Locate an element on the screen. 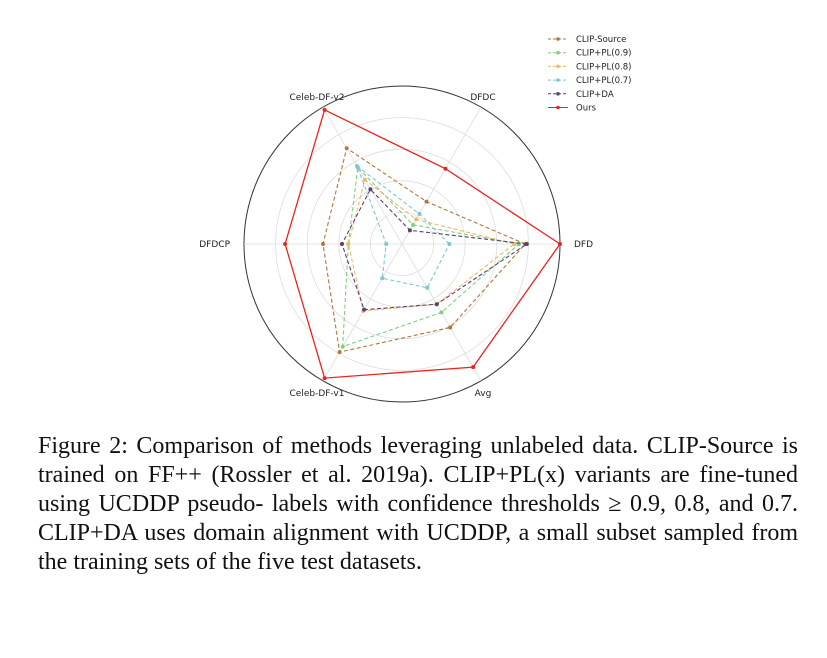  legend-label: CLIP+PL(0.7) is located at coordinates (603, 81).